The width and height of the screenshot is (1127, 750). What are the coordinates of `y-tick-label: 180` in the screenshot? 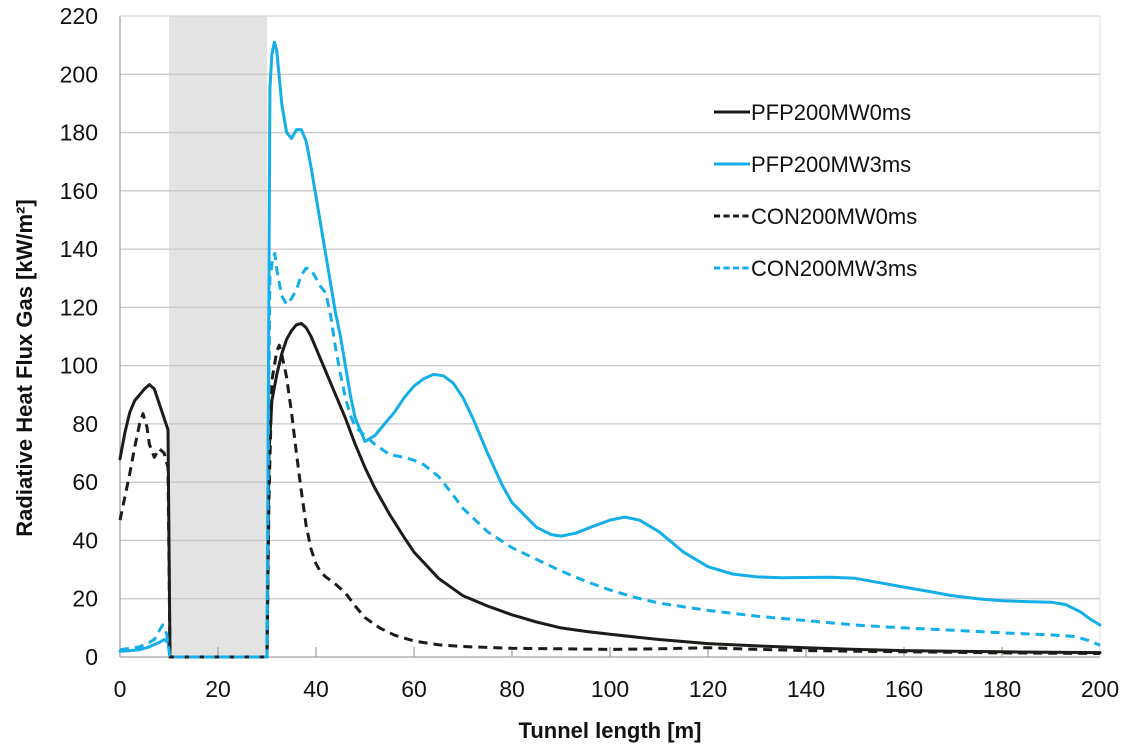 It's located at (79, 133).